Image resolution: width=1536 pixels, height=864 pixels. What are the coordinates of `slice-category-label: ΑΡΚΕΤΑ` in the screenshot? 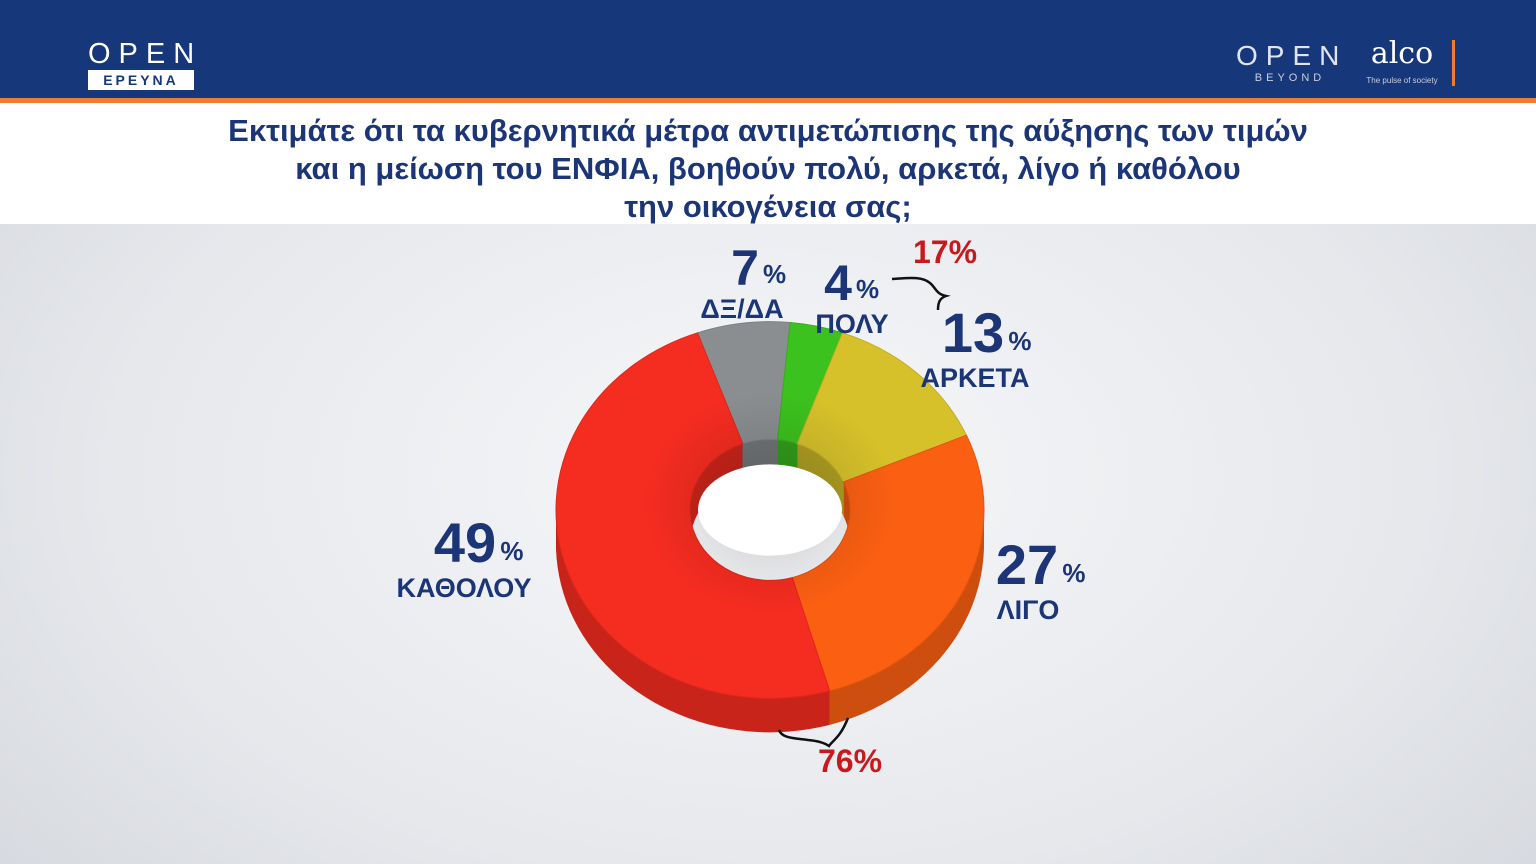 It's located at (974, 378).